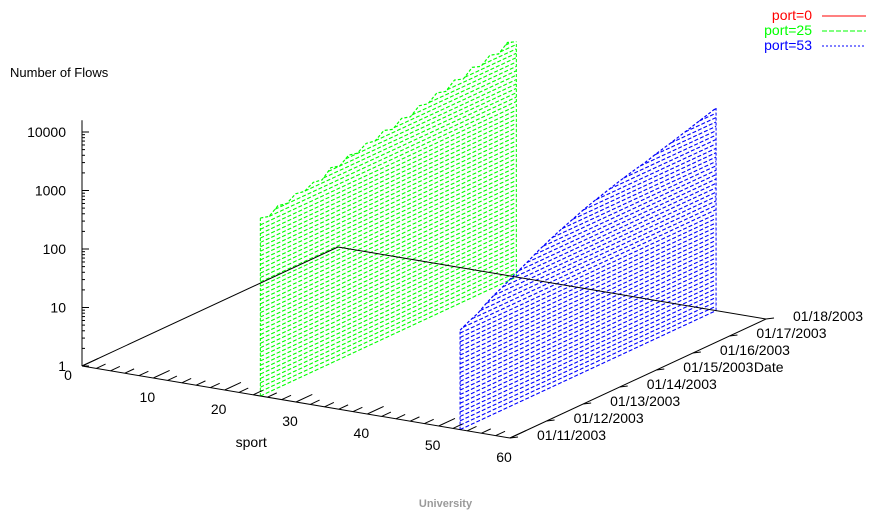 The image size is (891, 517). I want to click on series-top-contour, so click(388, 130).